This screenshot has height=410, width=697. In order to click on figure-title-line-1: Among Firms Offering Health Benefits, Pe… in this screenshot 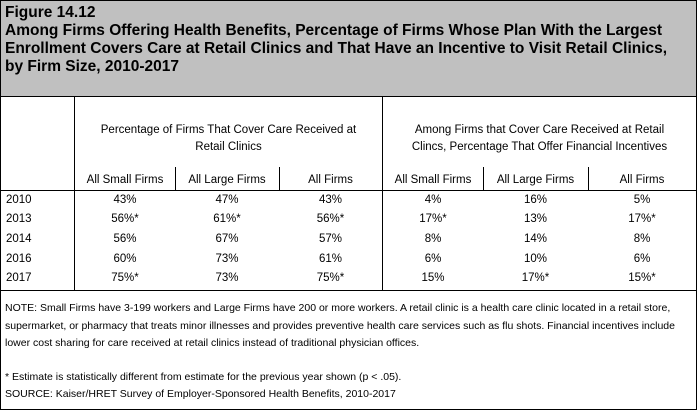, I will do `click(333, 30)`.